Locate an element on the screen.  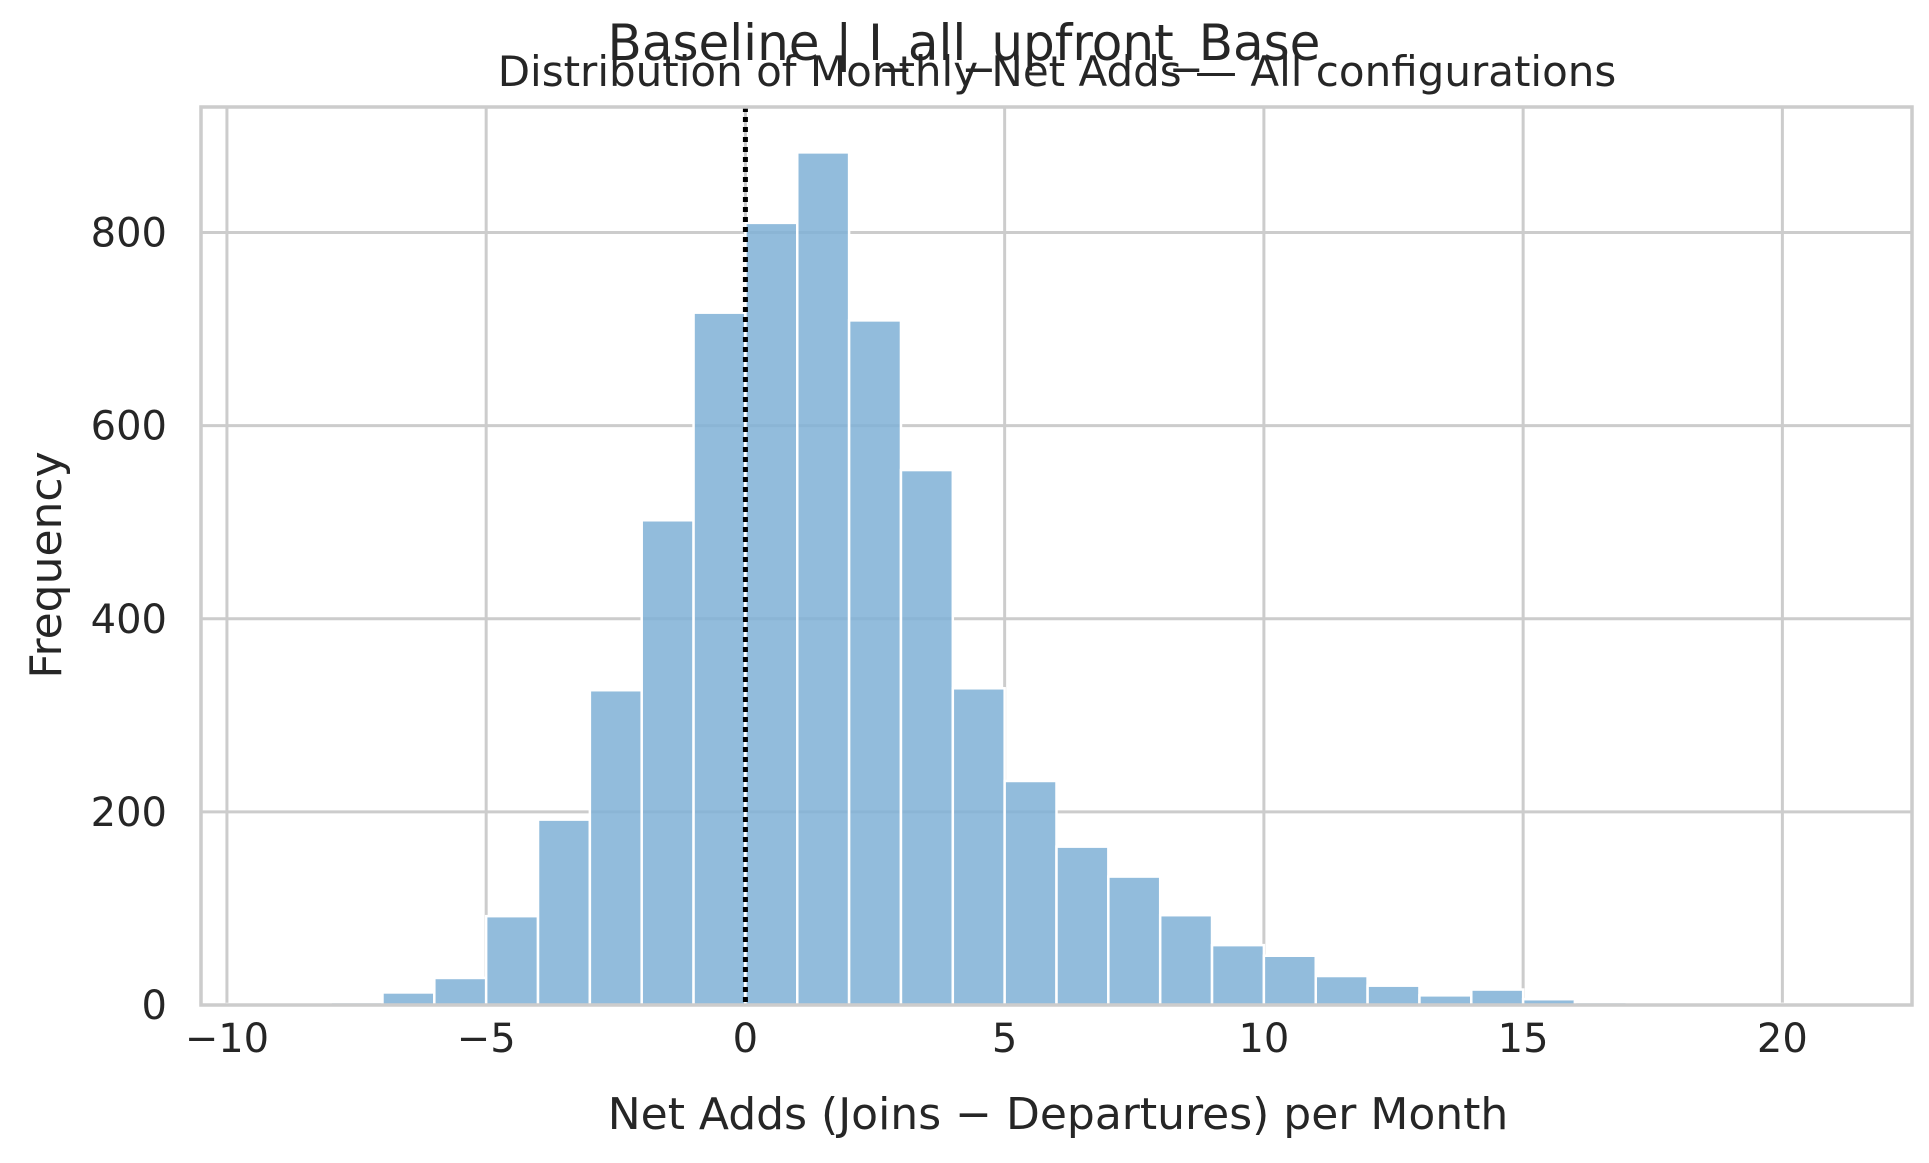
x-axis-label: Net Adds (Joins − Departures) per Month is located at coordinates (1058, 1114).